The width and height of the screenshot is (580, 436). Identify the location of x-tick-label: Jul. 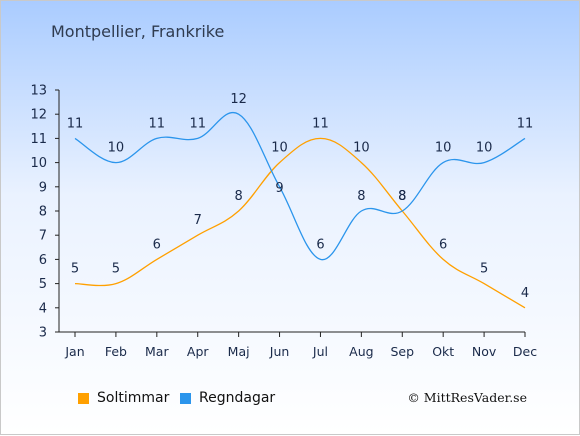
(320, 351).